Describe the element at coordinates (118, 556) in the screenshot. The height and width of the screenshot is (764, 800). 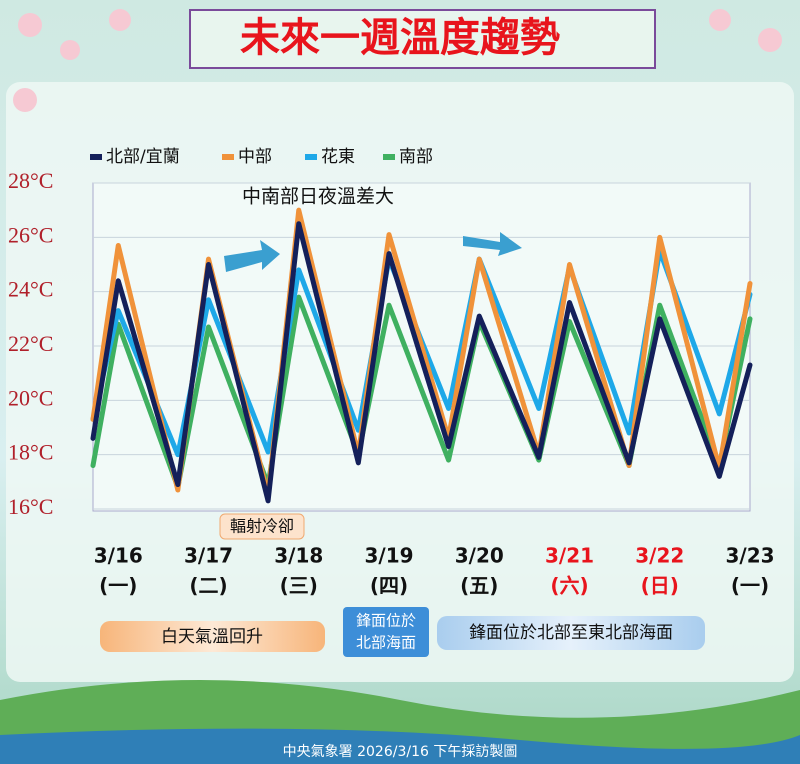
I see `x-tick-label: 3/16` at that location.